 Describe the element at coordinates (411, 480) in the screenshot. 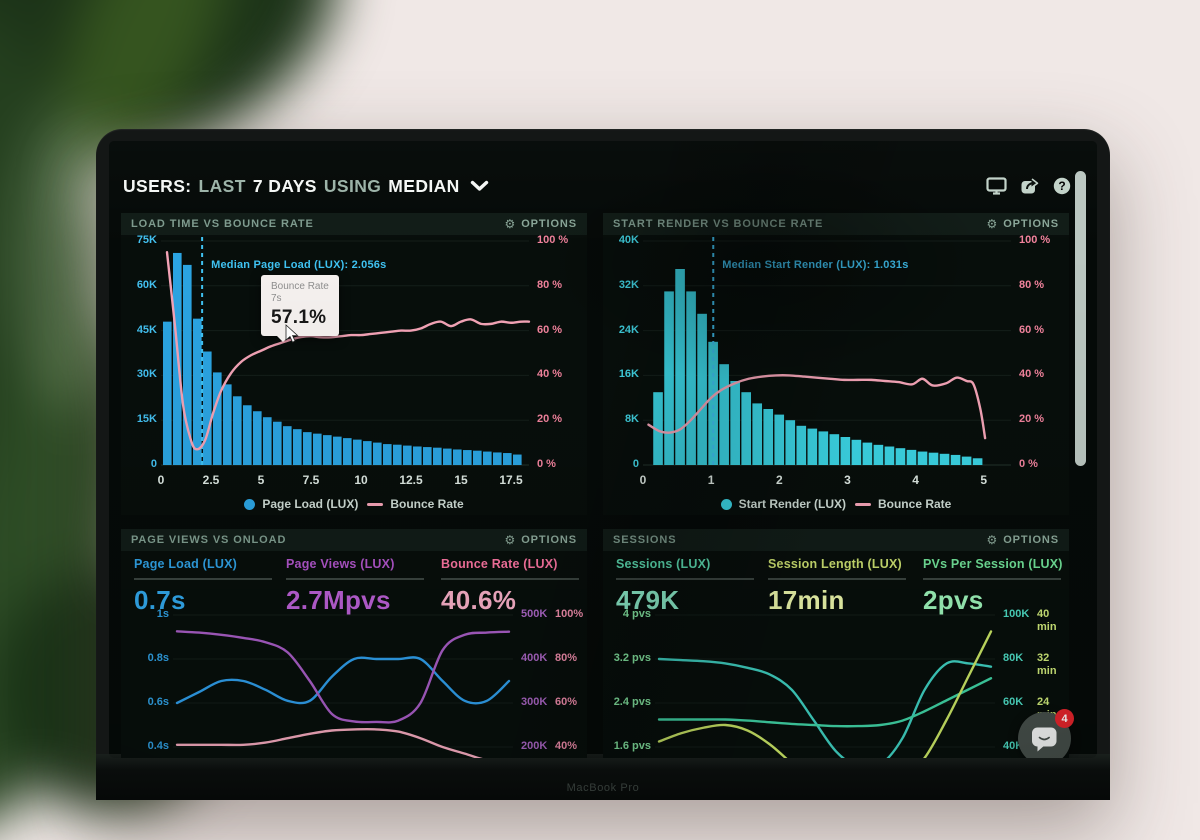

I see `x-axis-tick: 12.5` at that location.